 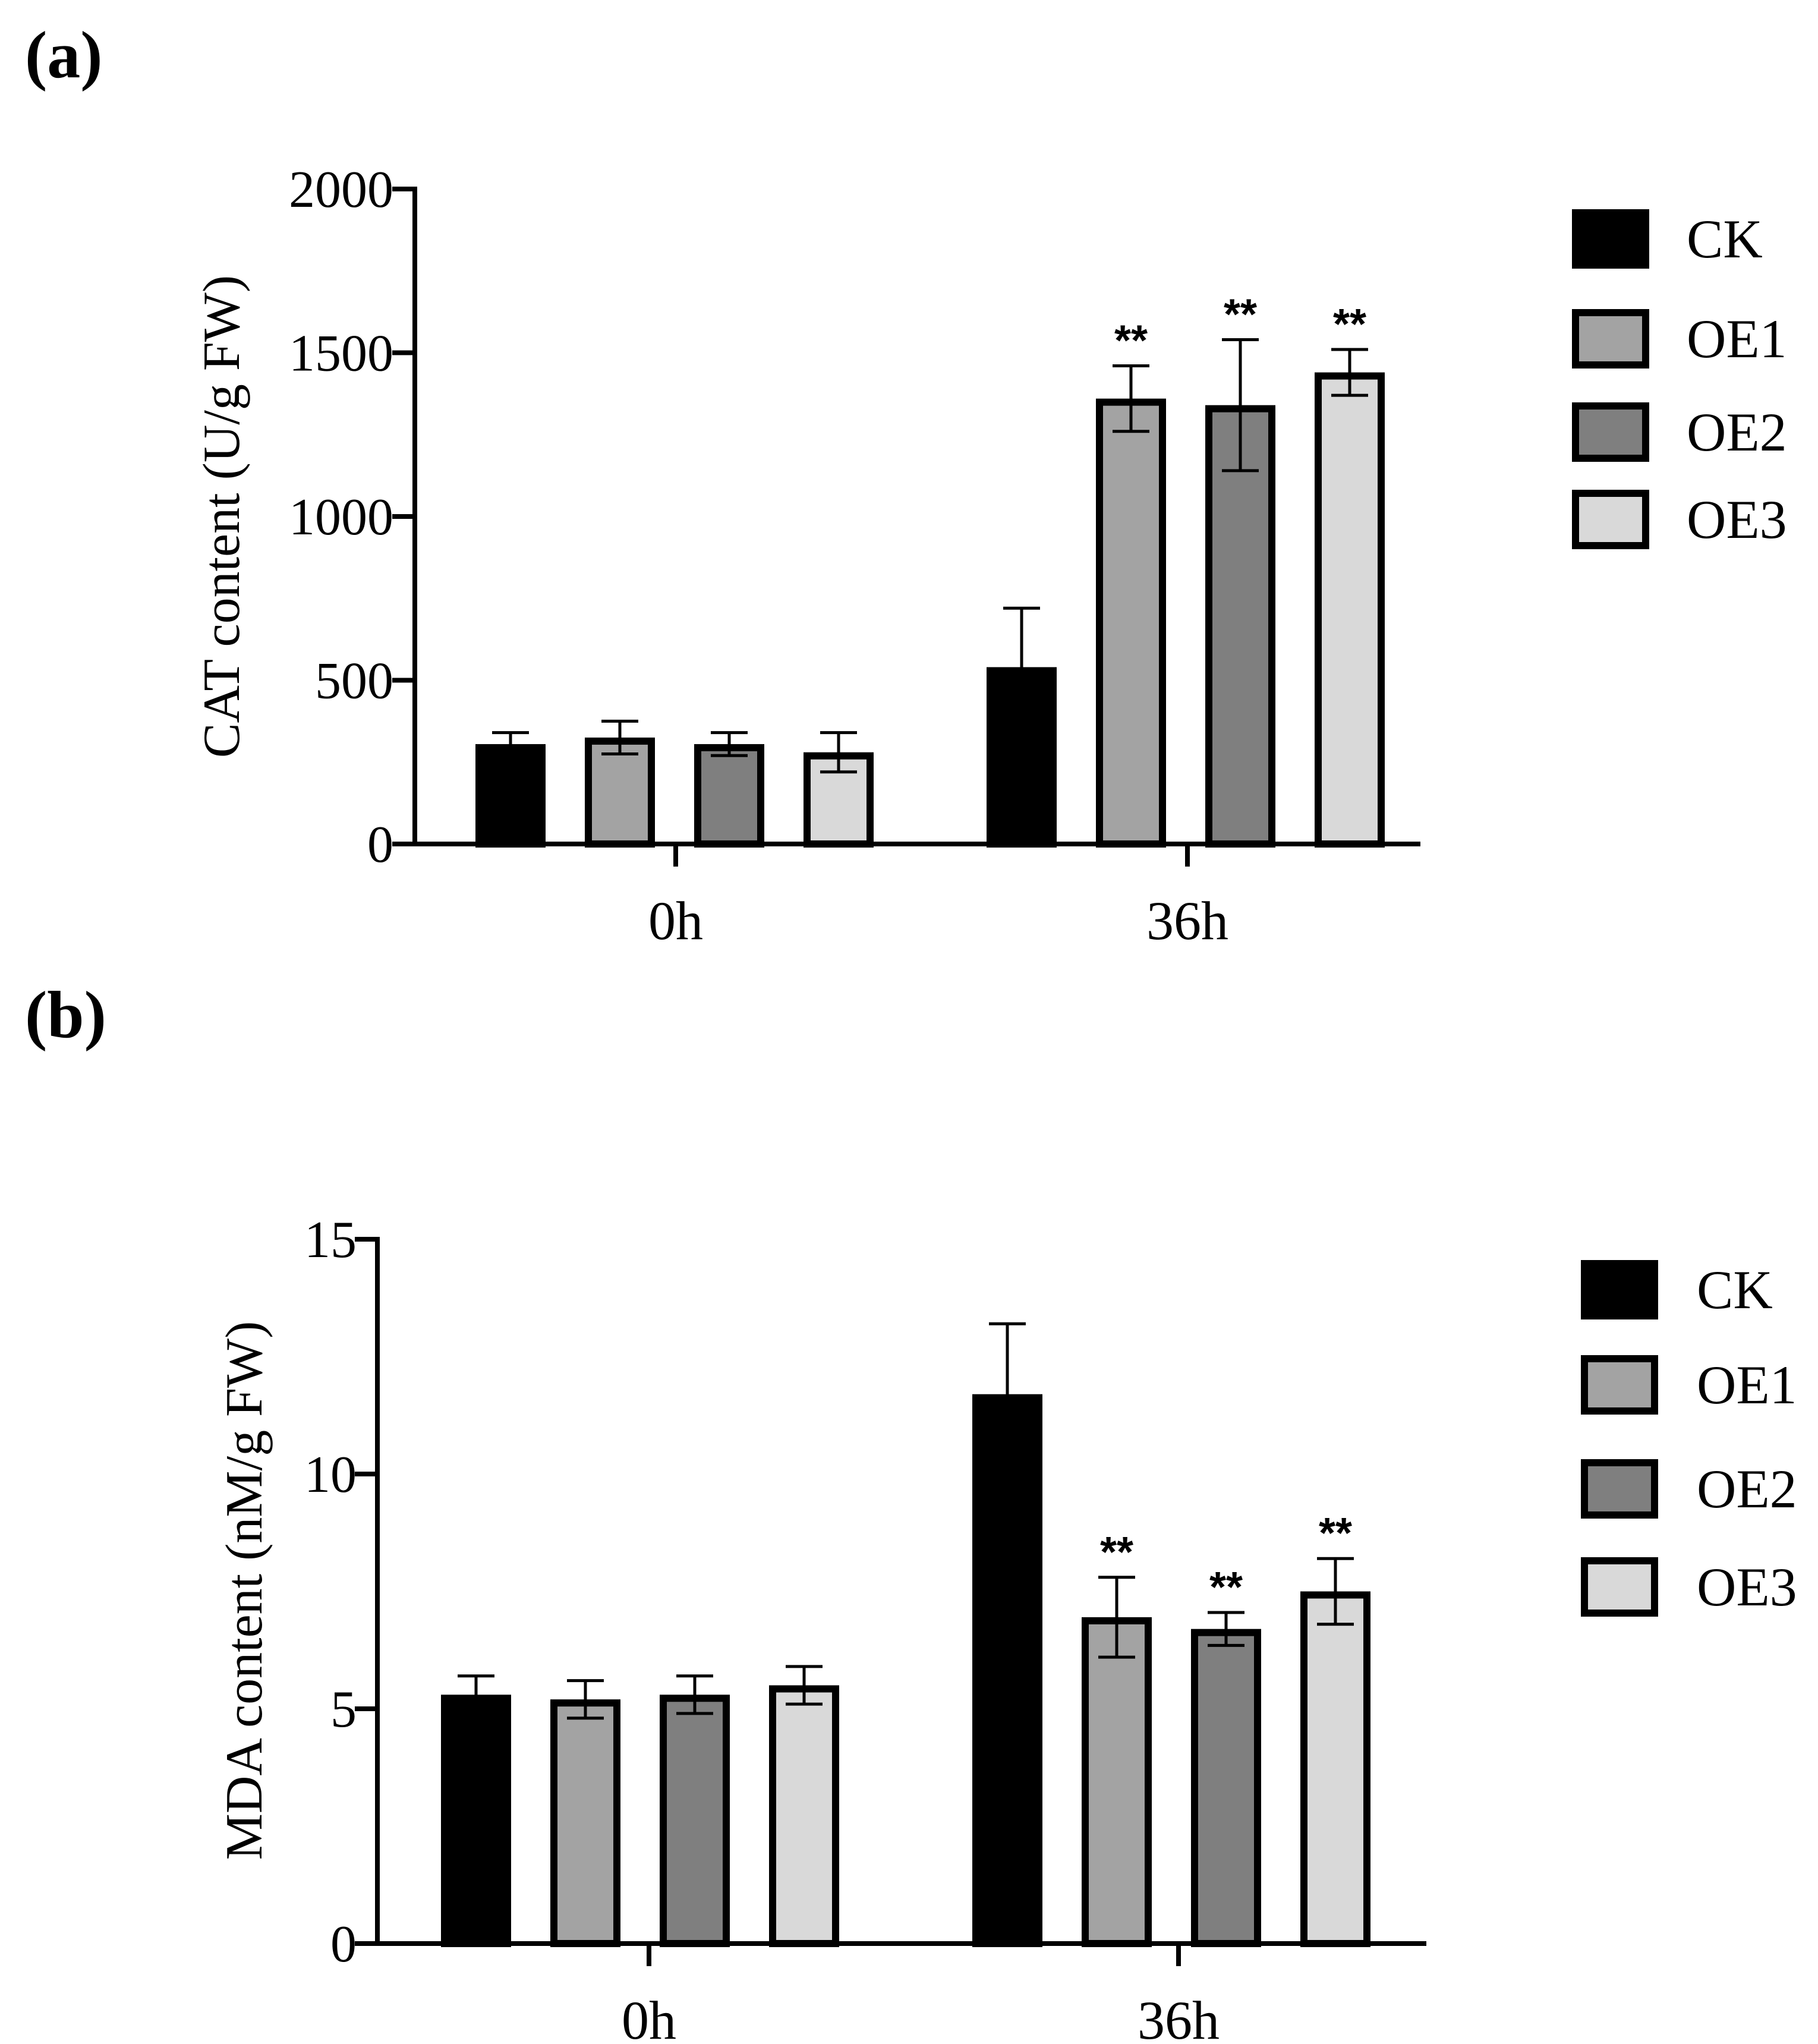 What do you see at coordinates (354, 681) in the screenshot?
I see `y-tick-label: 500` at bounding box center [354, 681].